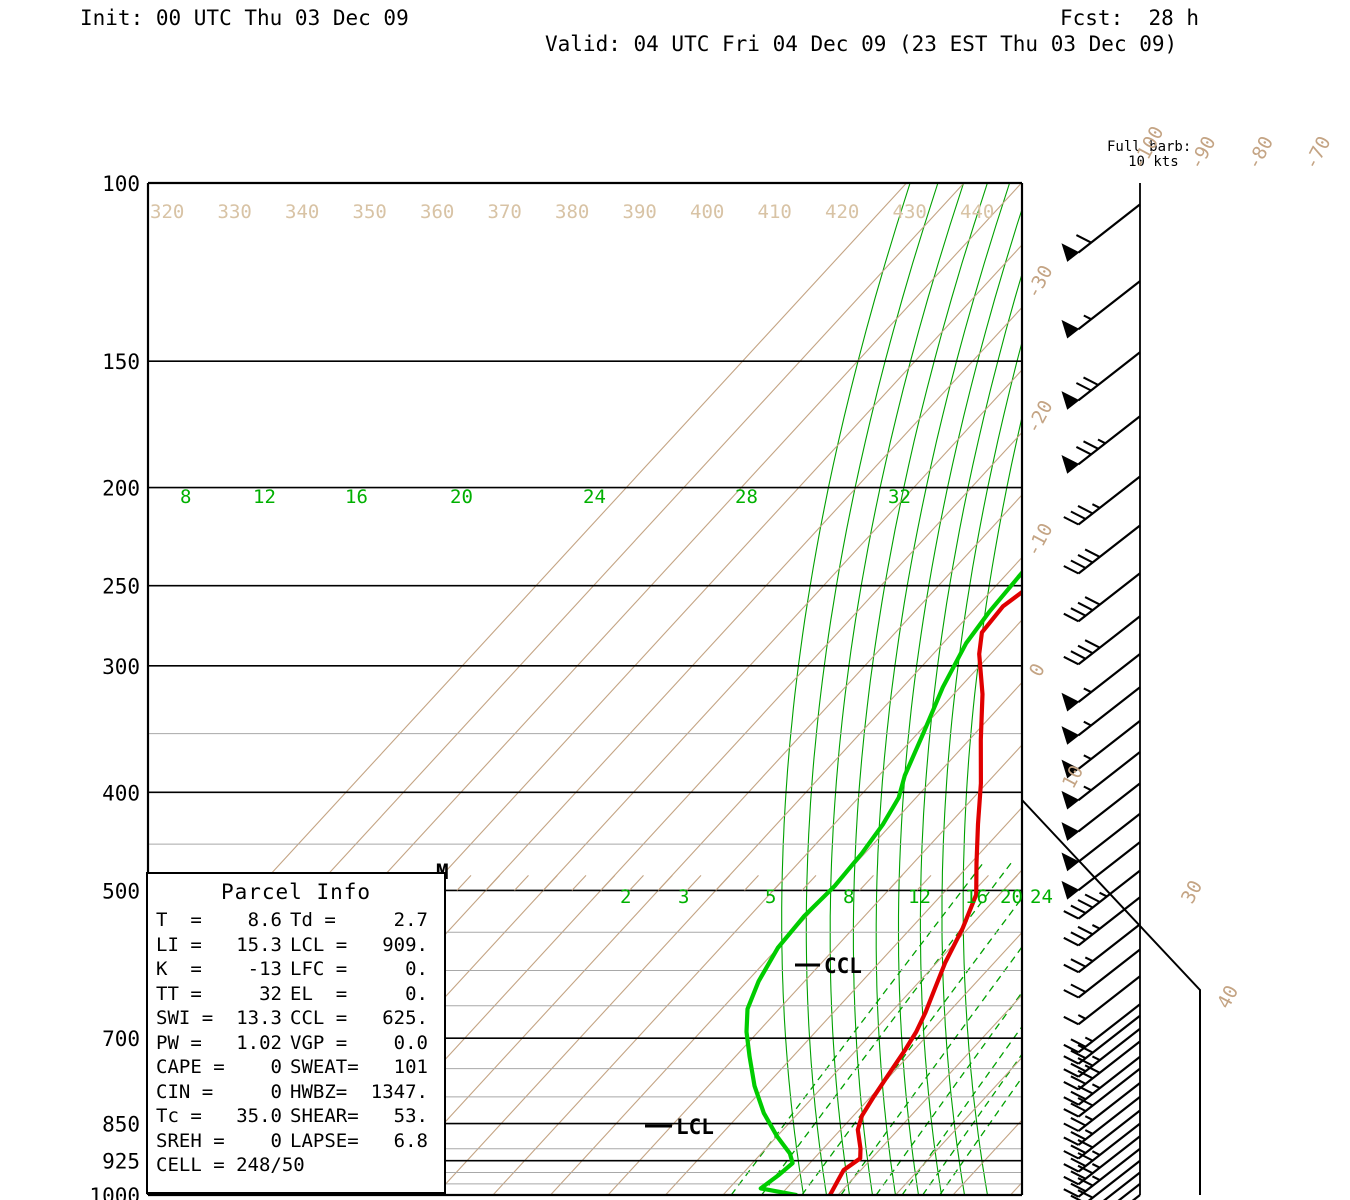 The height and width of the screenshot is (1200, 1350). What do you see at coordinates (1228, 997) in the screenshot?
I see `isotherm-label-right-40: 40` at bounding box center [1228, 997].